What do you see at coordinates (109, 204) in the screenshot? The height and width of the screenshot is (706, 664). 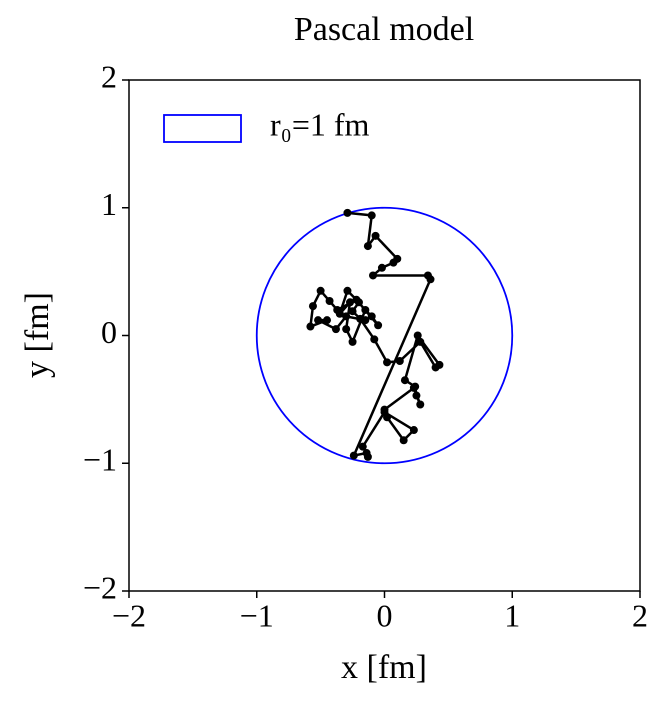 I see `y-tick-label: 1` at bounding box center [109, 204].